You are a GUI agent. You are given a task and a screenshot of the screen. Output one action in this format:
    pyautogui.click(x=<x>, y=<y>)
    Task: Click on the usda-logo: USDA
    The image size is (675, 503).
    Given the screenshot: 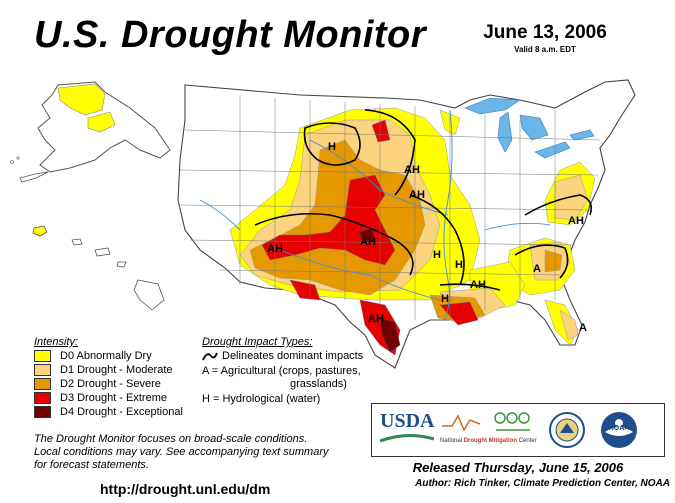 What is the action you would take?
    pyautogui.click(x=407, y=428)
    